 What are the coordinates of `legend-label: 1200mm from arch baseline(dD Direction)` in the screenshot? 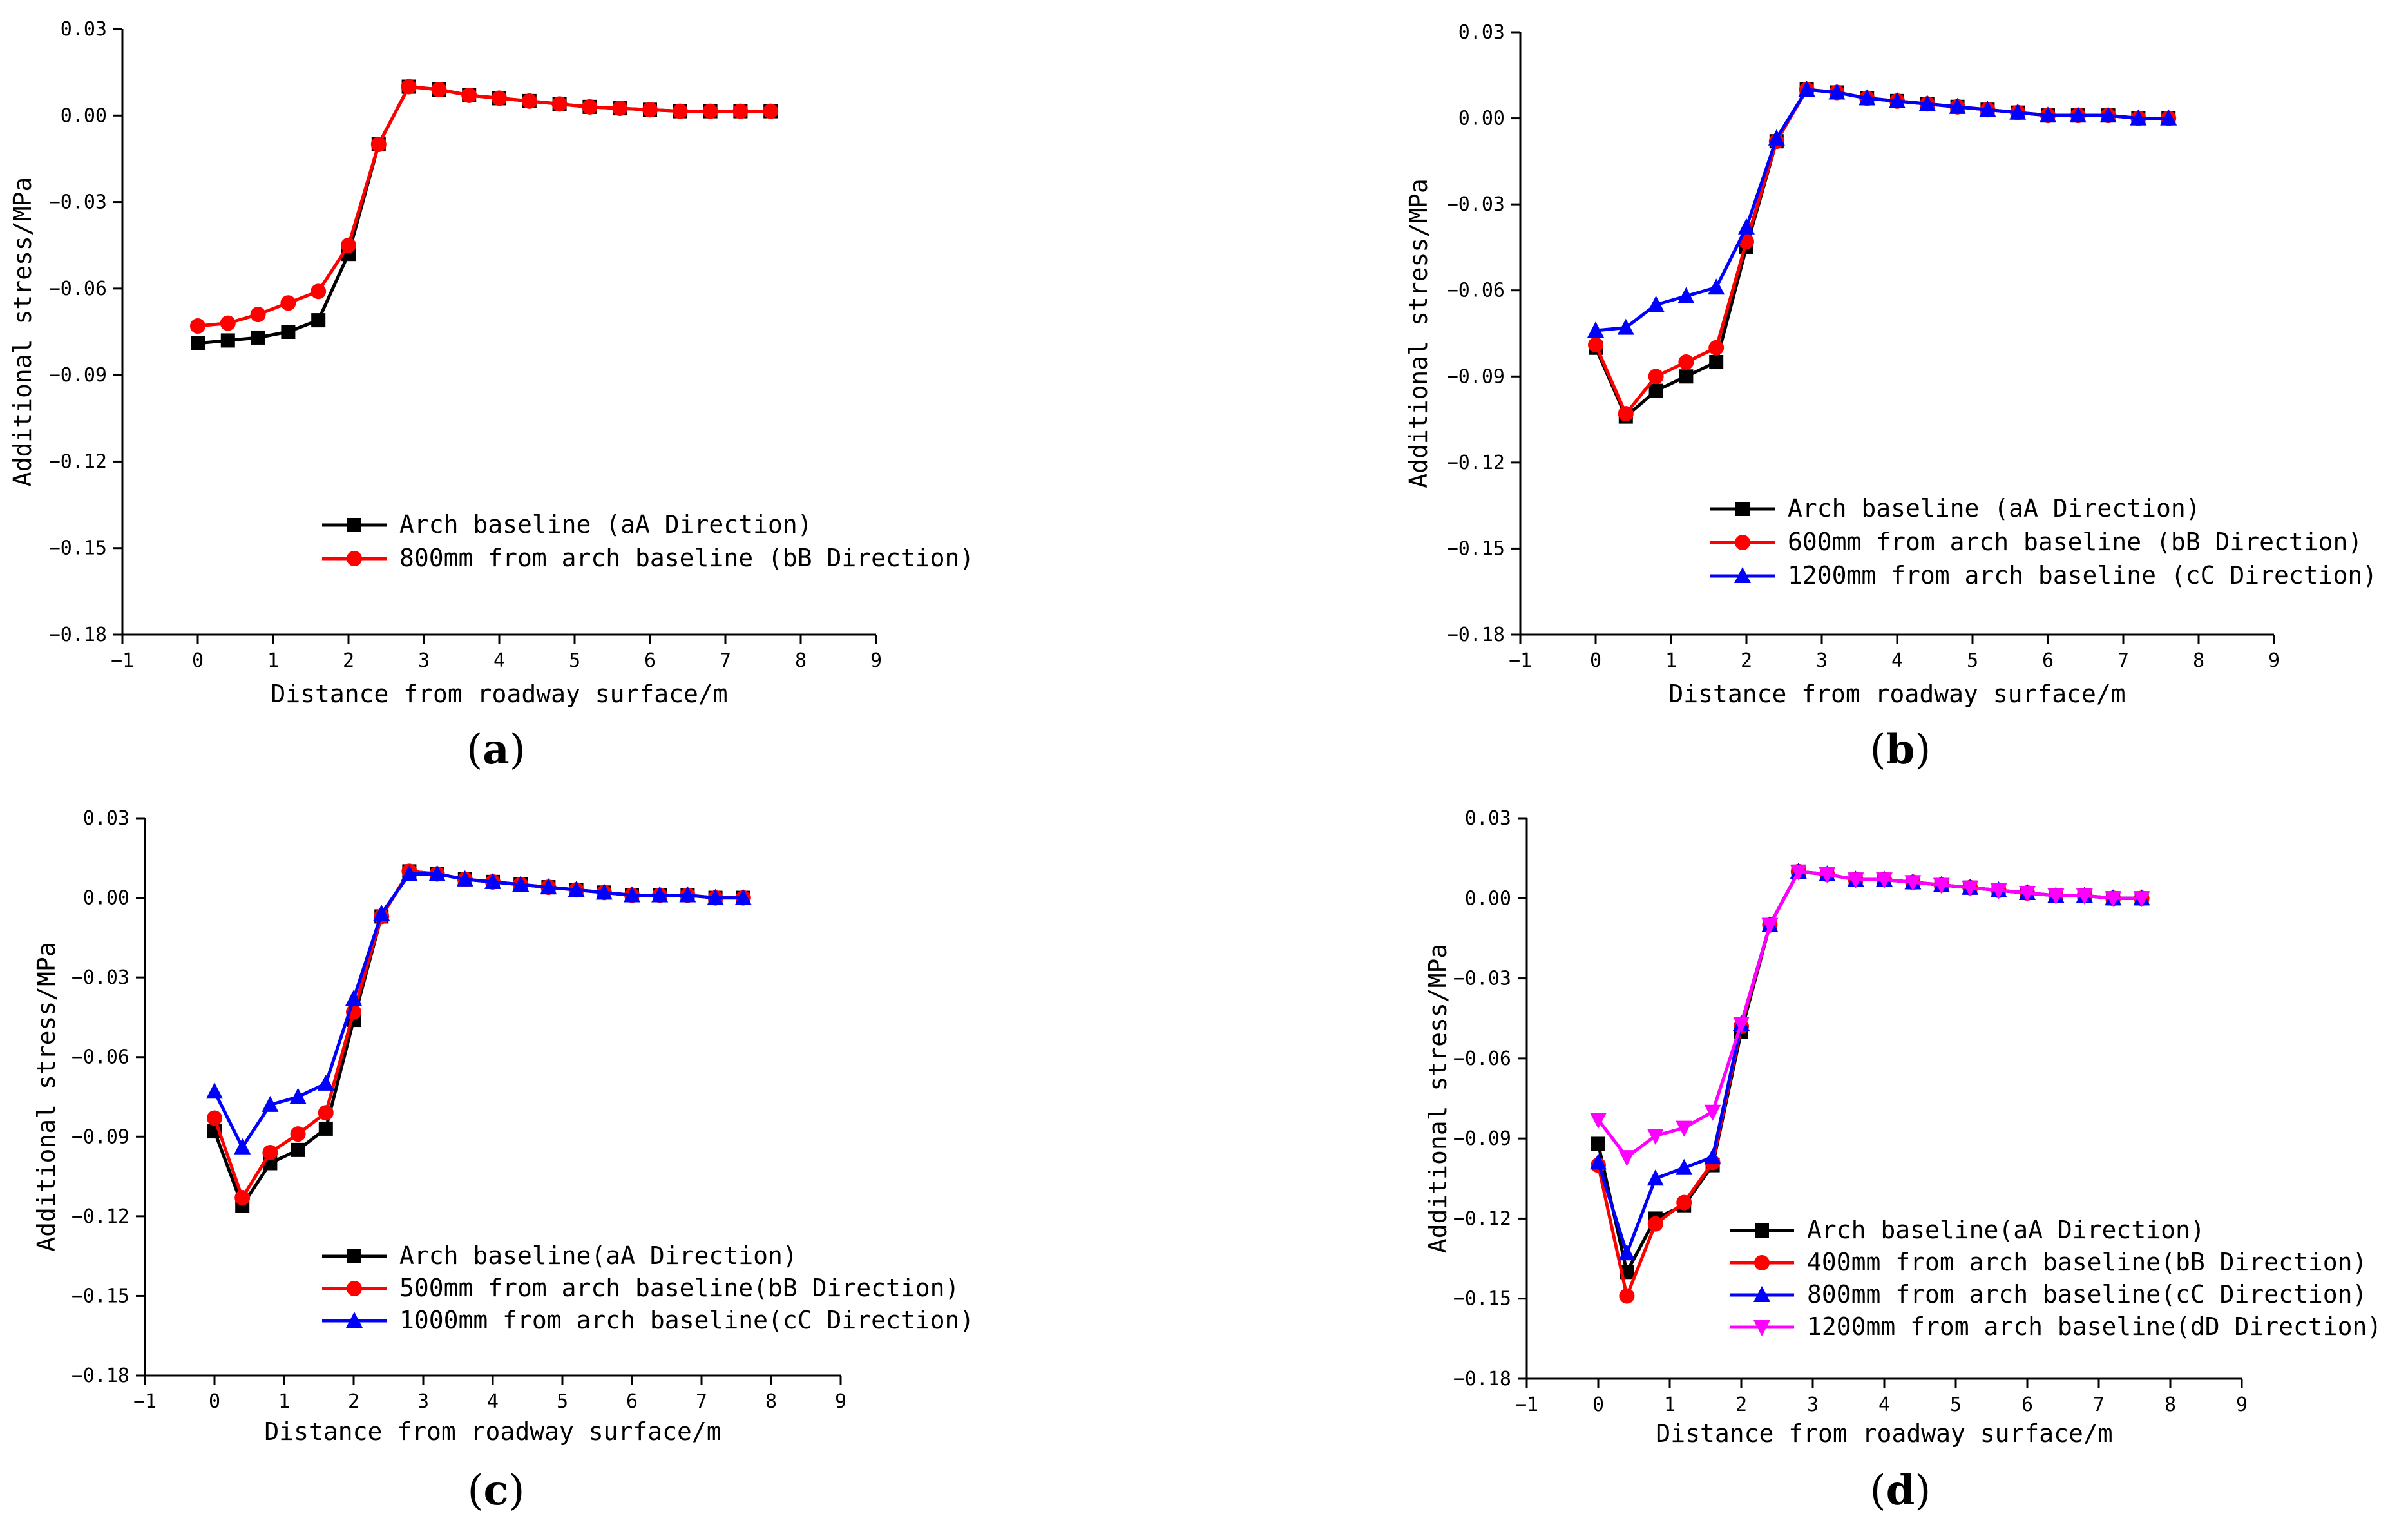 It's located at (2094, 1326).